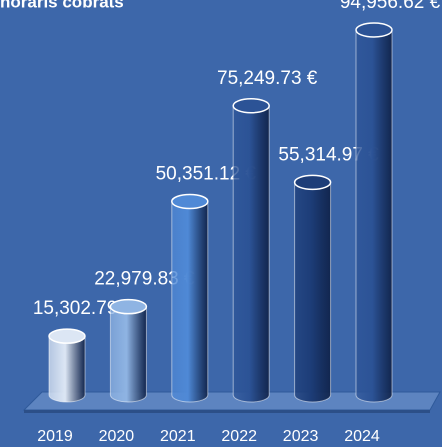 The height and width of the screenshot is (447, 442). I want to click on value-label: 50,351.12 €, so click(206, 173).